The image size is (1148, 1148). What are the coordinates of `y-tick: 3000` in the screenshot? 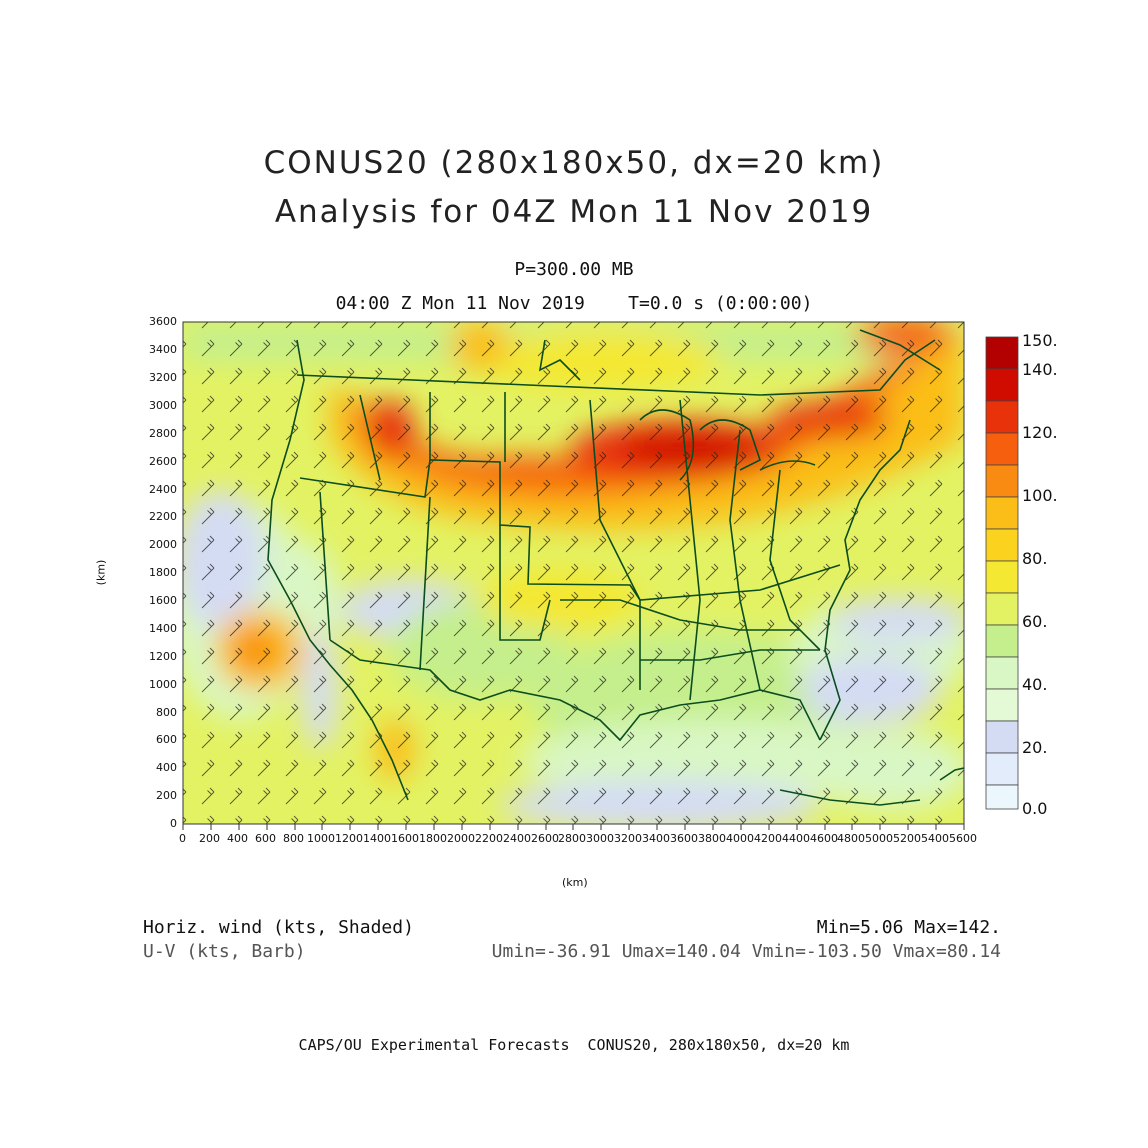 It's located at (163, 405).